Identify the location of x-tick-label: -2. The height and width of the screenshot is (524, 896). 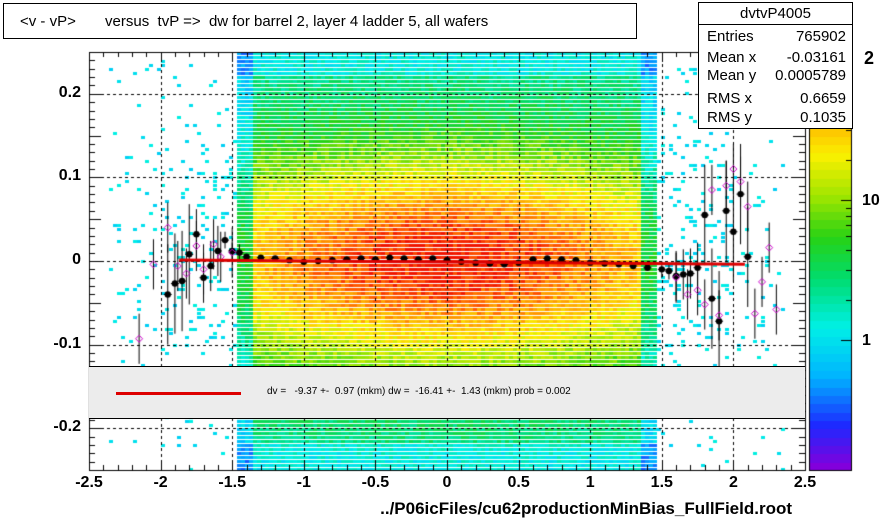
(160, 482).